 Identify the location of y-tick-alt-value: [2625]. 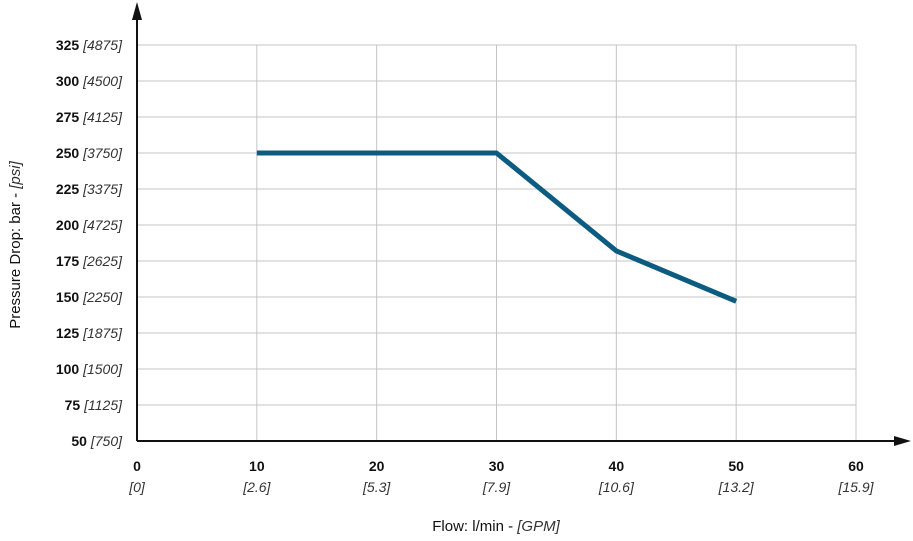
(102, 261).